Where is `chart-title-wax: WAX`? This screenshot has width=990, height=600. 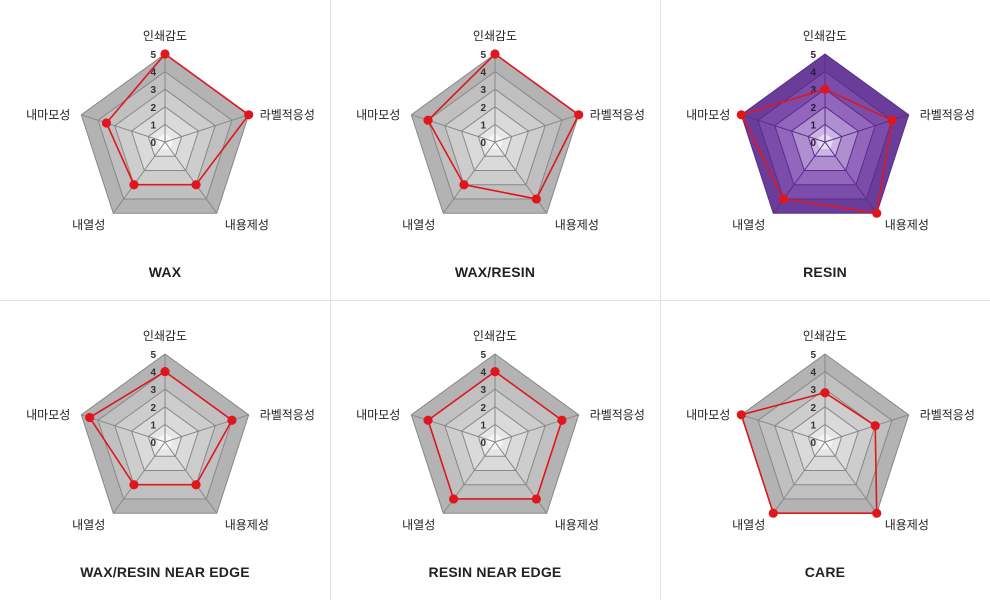
chart-title-wax: WAX is located at coordinates (165, 272).